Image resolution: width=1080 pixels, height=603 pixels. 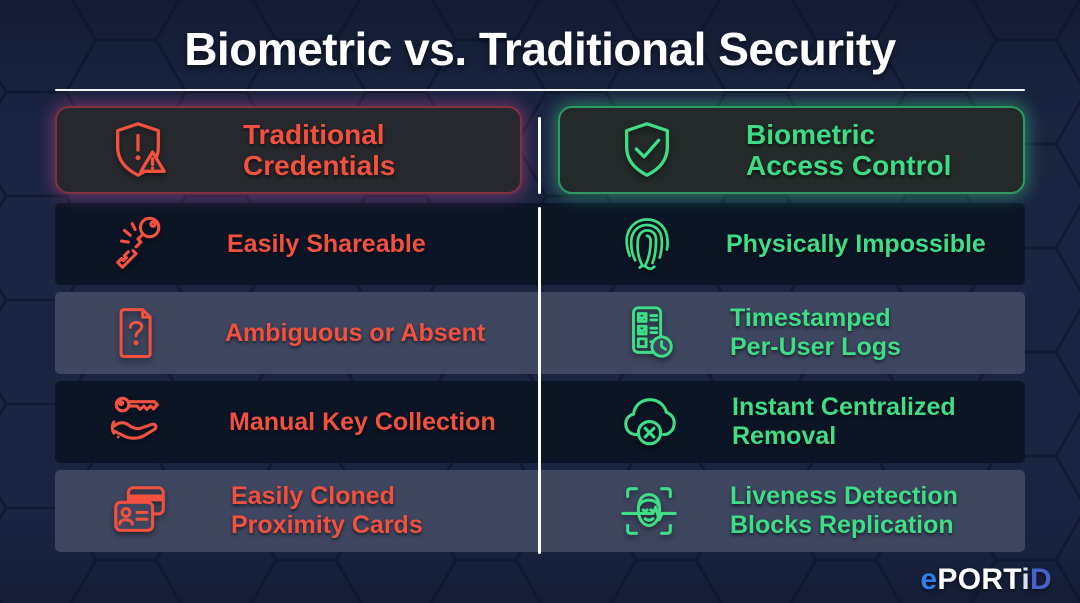 What do you see at coordinates (647, 150) in the screenshot?
I see `shield-check-icon` at bounding box center [647, 150].